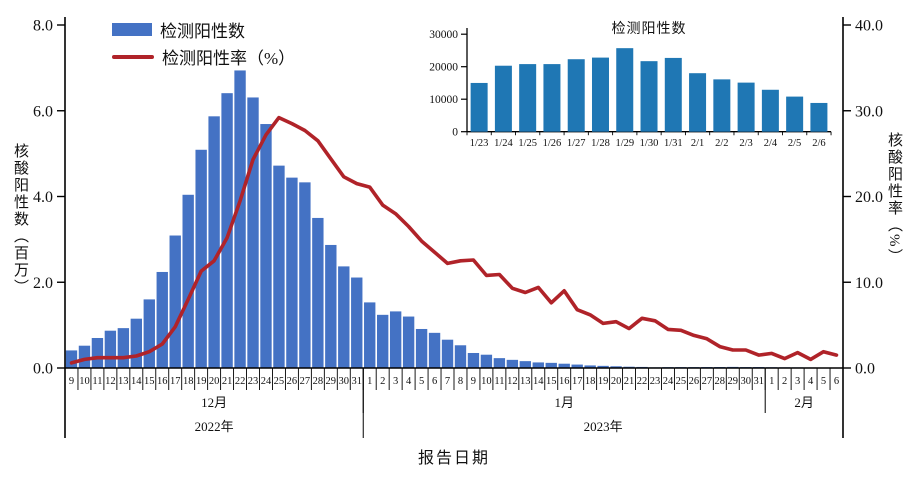 The image size is (913, 488). Describe the element at coordinates (133, 56) in the screenshot. I see `line-swatch-icon` at that location.